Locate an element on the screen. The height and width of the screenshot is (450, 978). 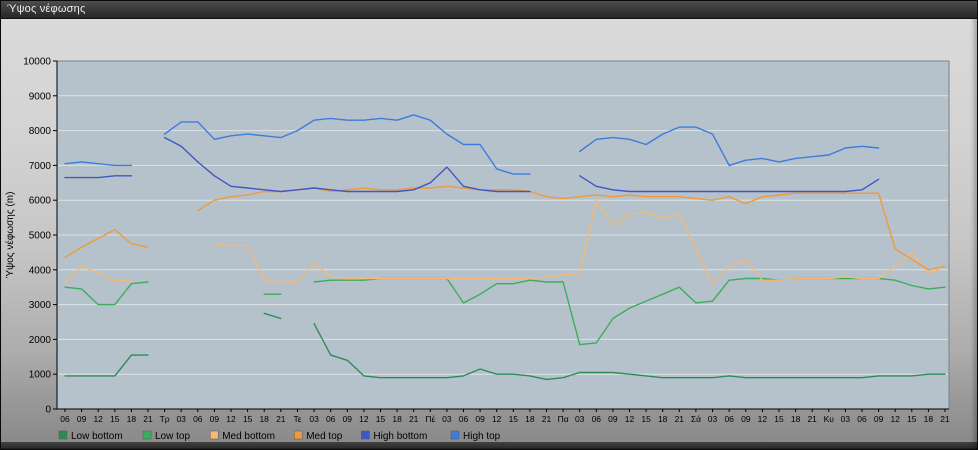
series-high-bottom is located at coordinates (472, 164).